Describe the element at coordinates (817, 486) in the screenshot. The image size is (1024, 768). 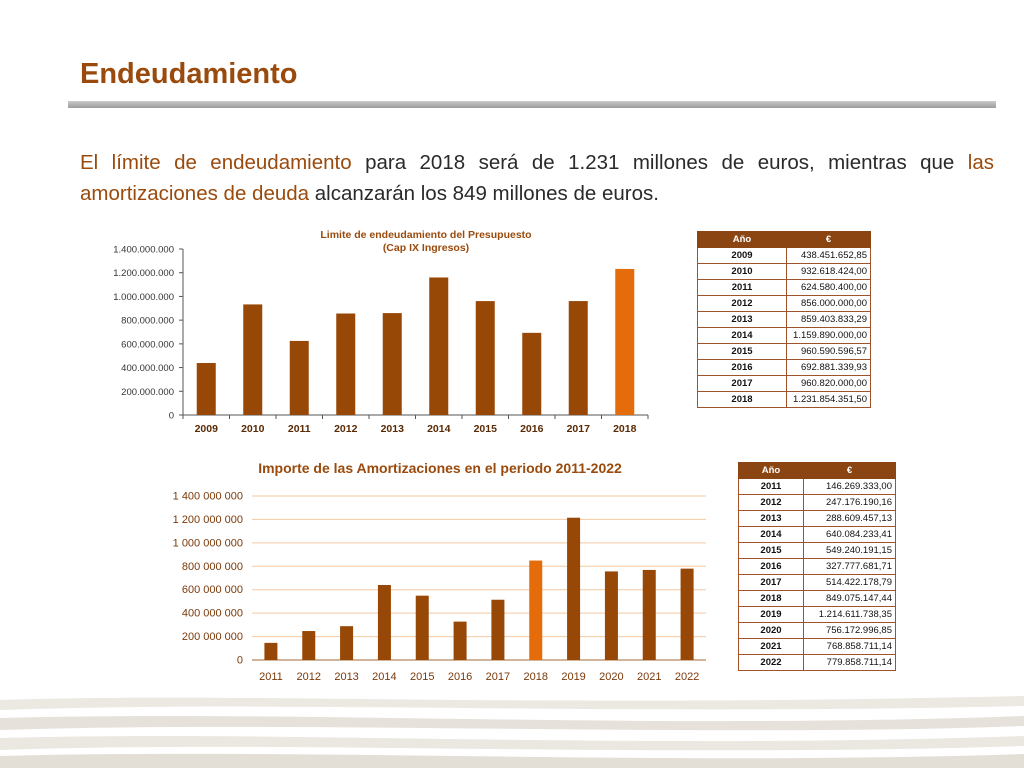
I see `table-row: 2011 146.269.333,00` at that location.